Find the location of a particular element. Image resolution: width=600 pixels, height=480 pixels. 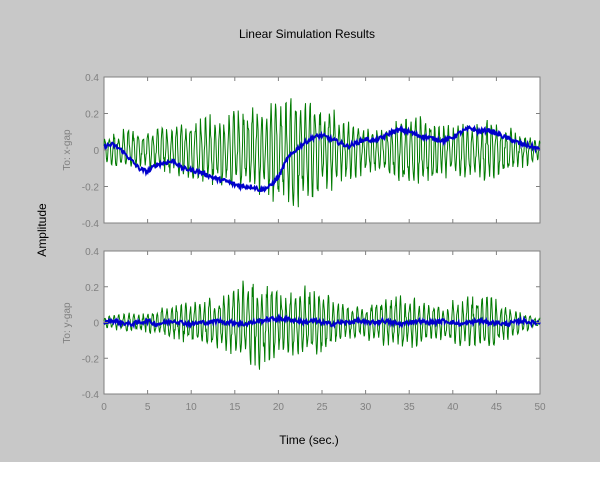

x-tick-label: 50 is located at coordinates (540, 407).